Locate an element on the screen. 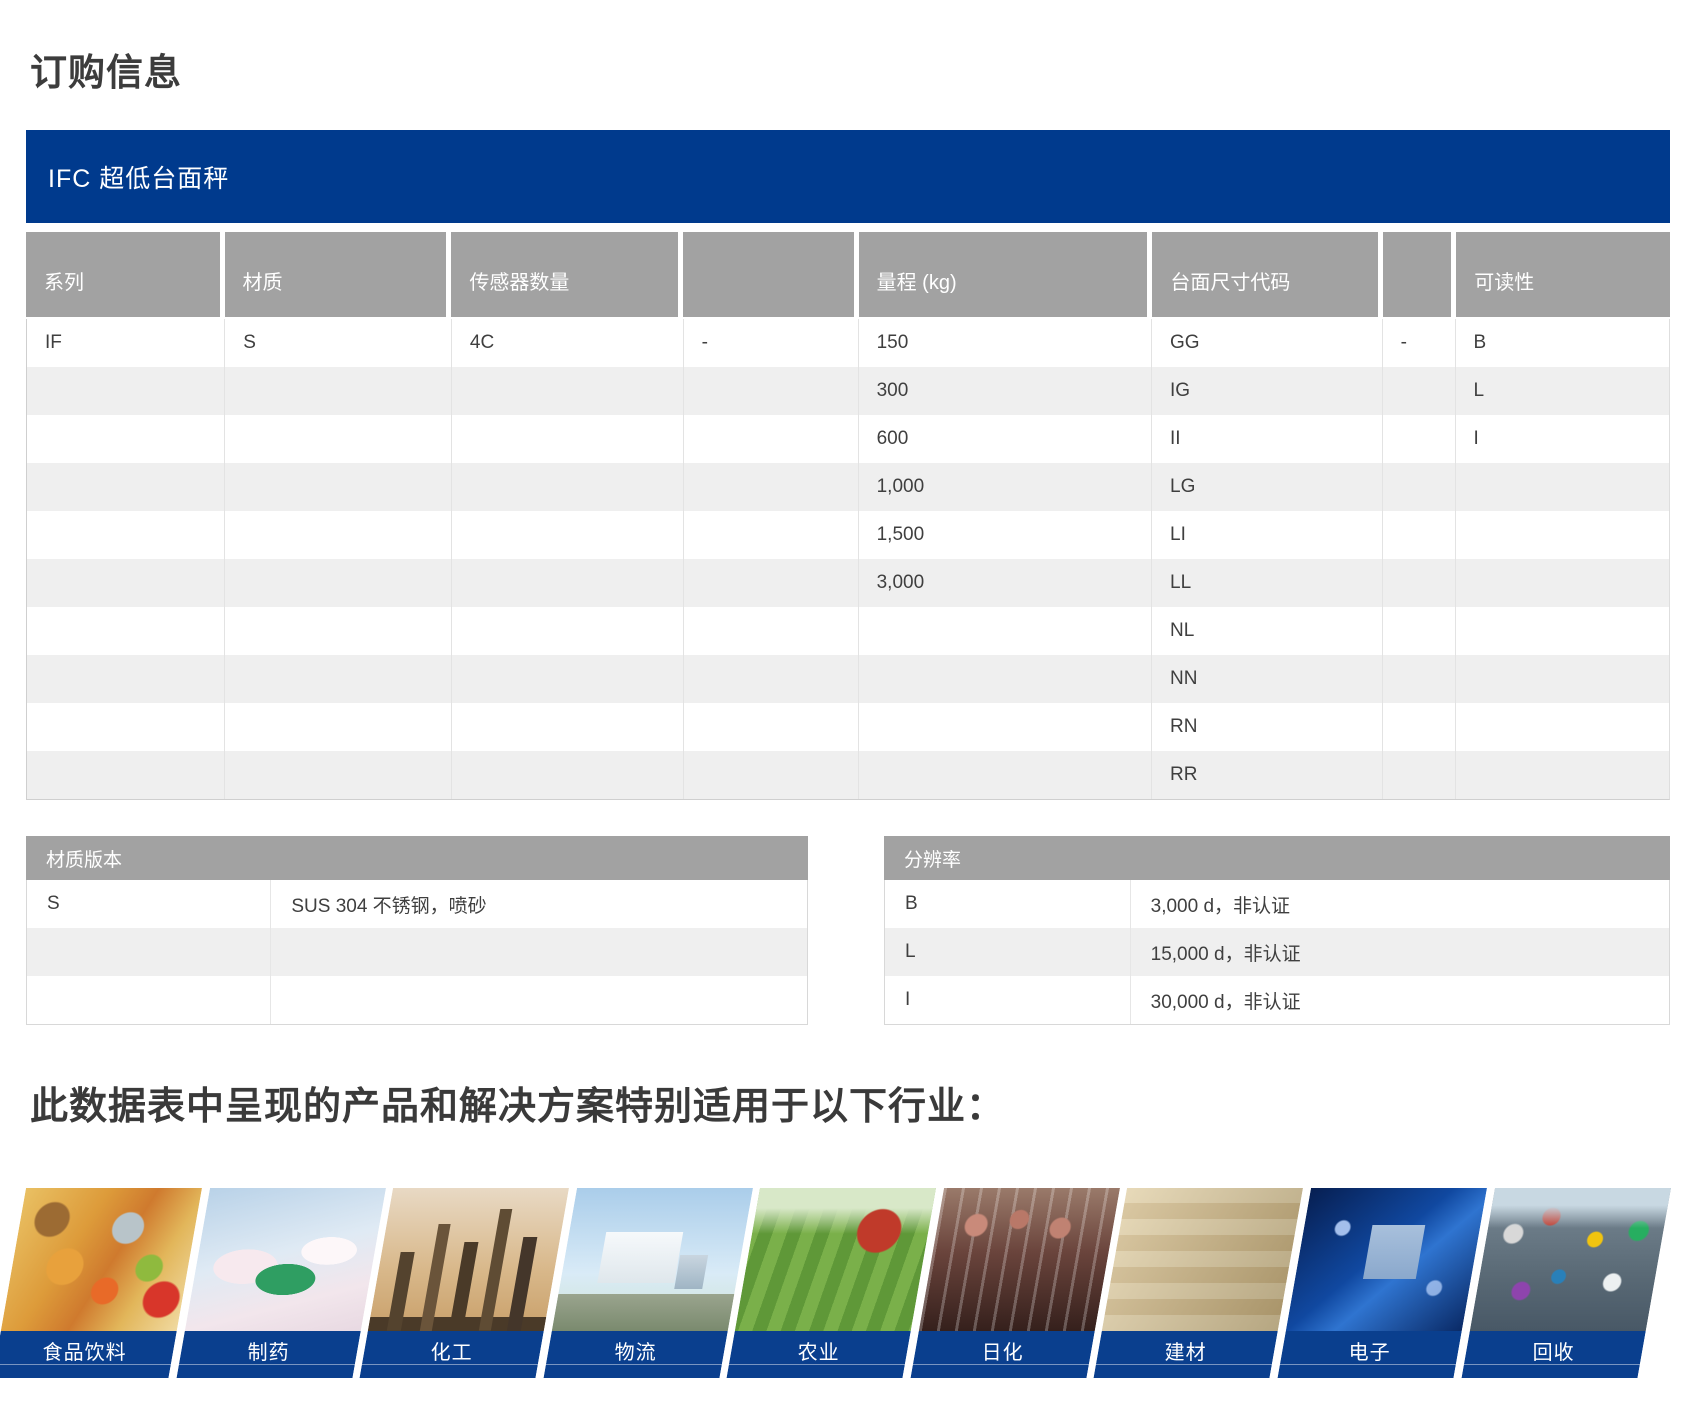 This screenshot has height=1403, width=1700. table-header-cell: 量程 (kg) is located at coordinates (1005, 274).